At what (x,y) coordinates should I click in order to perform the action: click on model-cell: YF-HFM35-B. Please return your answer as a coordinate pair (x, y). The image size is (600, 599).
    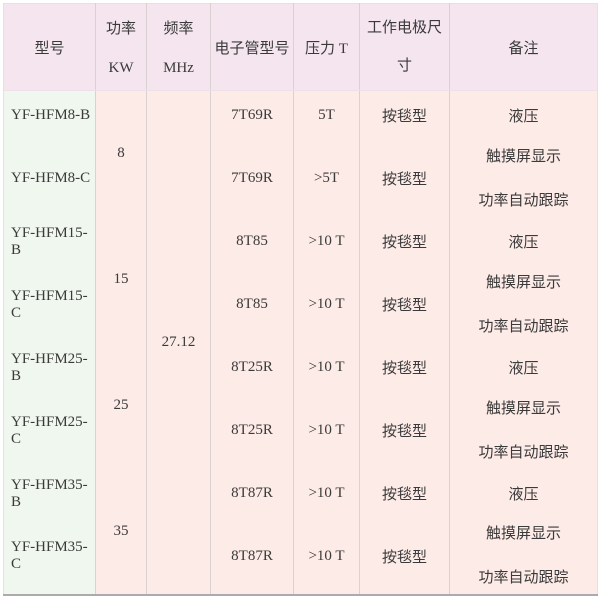
    Looking at the image, I should click on (49, 493).